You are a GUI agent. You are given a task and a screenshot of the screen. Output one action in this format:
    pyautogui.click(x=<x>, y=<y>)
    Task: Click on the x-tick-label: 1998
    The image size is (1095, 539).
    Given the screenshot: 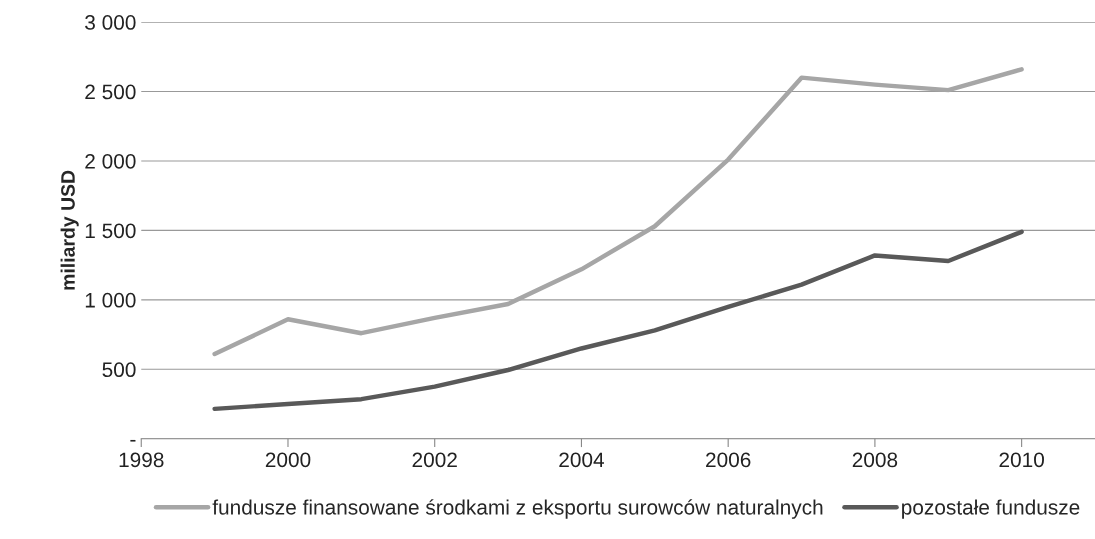 What is the action you would take?
    pyautogui.click(x=141, y=460)
    